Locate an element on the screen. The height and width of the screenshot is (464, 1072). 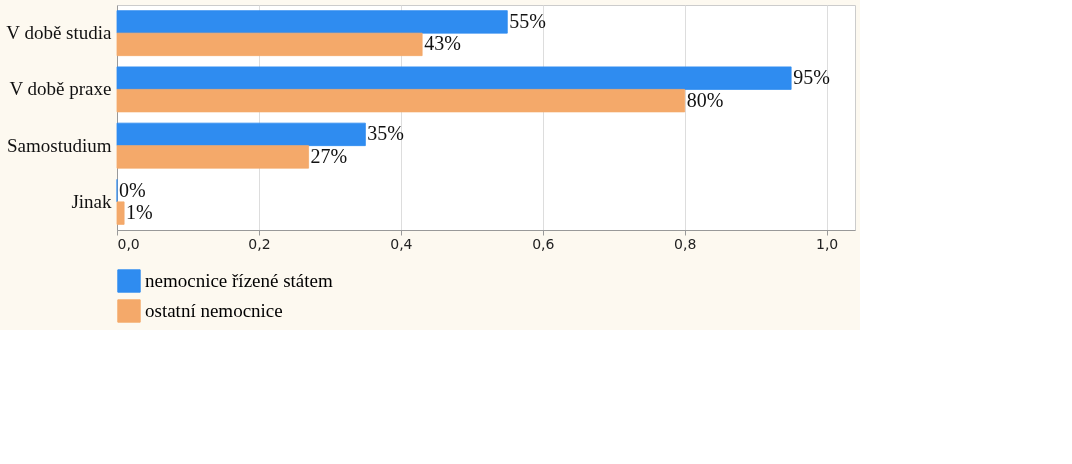
y-tick-label: Jinak is located at coordinates (91, 201).